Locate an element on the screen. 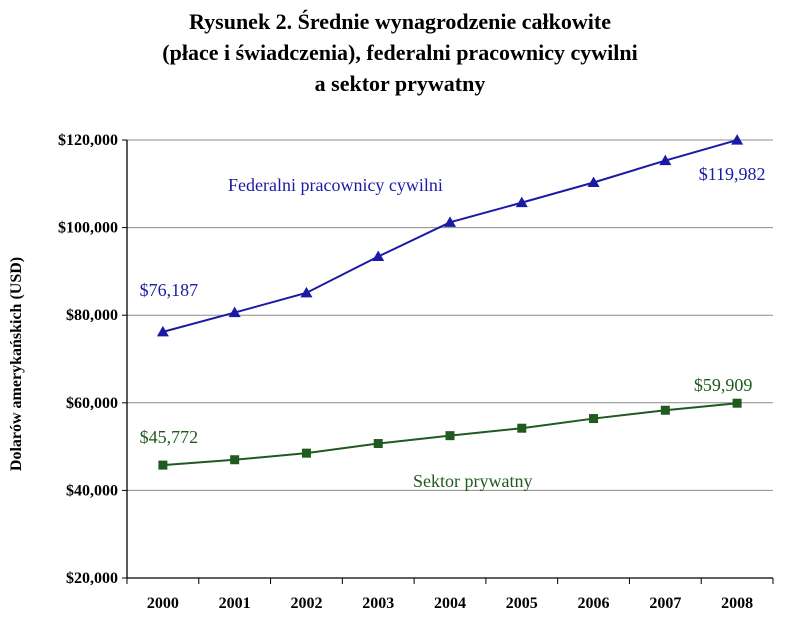  x-tick-label: 2004 is located at coordinates (450, 603).